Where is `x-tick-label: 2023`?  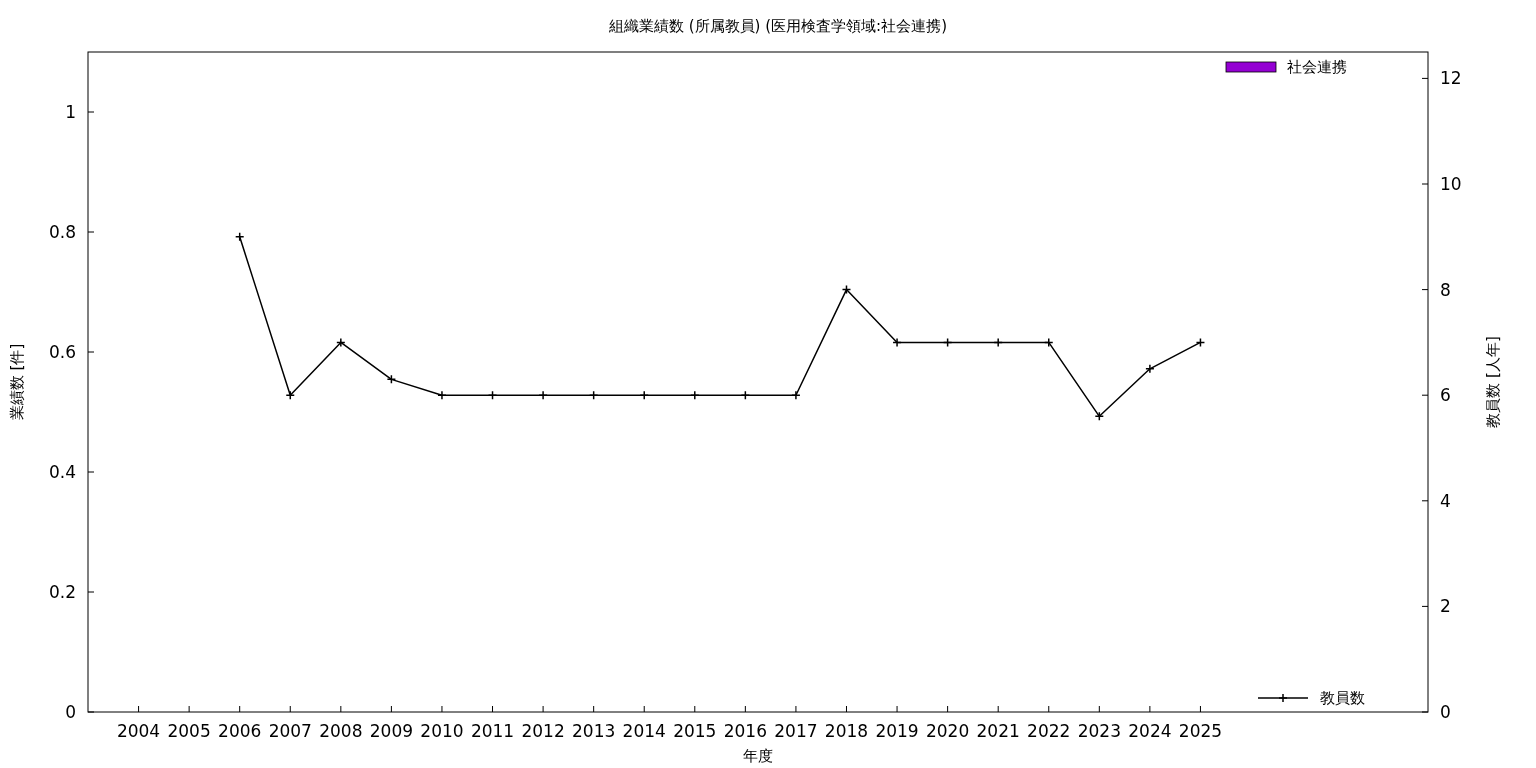
x-tick-label: 2023 is located at coordinates (1099, 731).